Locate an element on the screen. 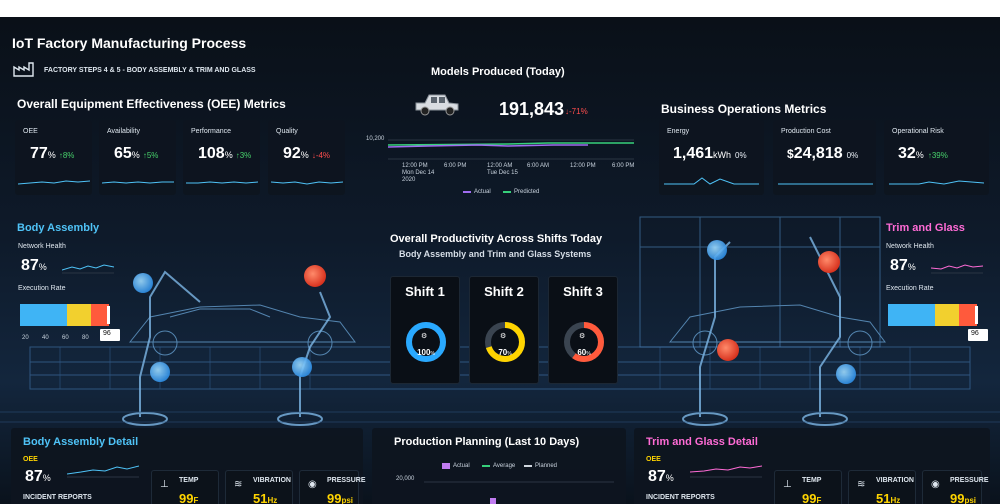 The height and width of the screenshot is (504, 1000). models-delta: ↓-71% is located at coordinates (576, 111).